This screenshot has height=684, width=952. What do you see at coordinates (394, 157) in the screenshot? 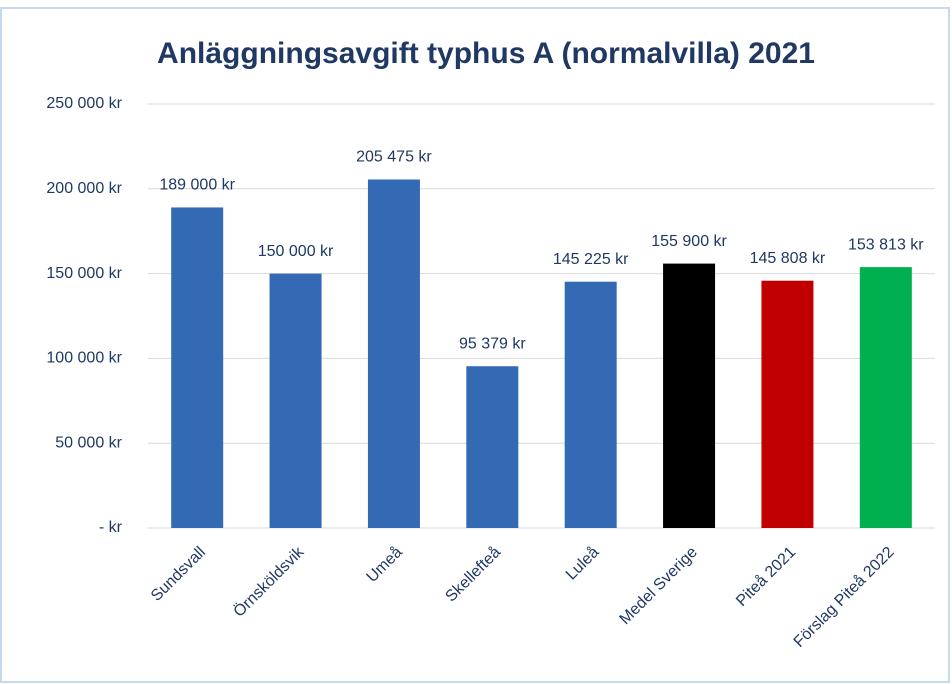
I see `data-label: 205 475 kr` at bounding box center [394, 157].